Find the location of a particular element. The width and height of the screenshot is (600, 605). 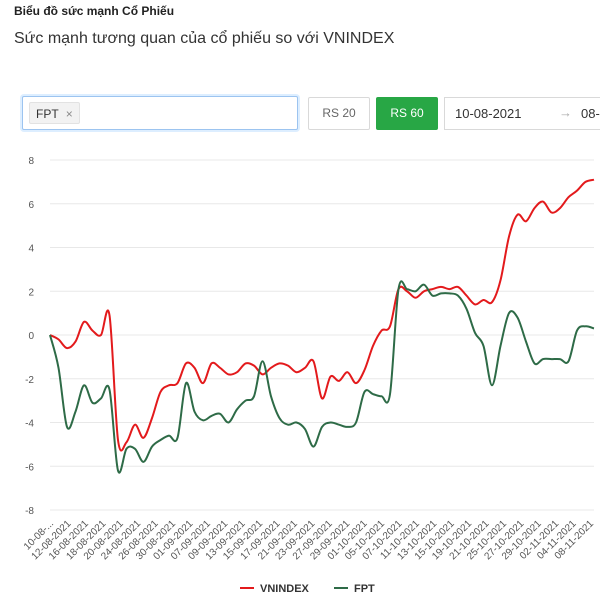

rs20-button: RS 20 is located at coordinates (339, 113).